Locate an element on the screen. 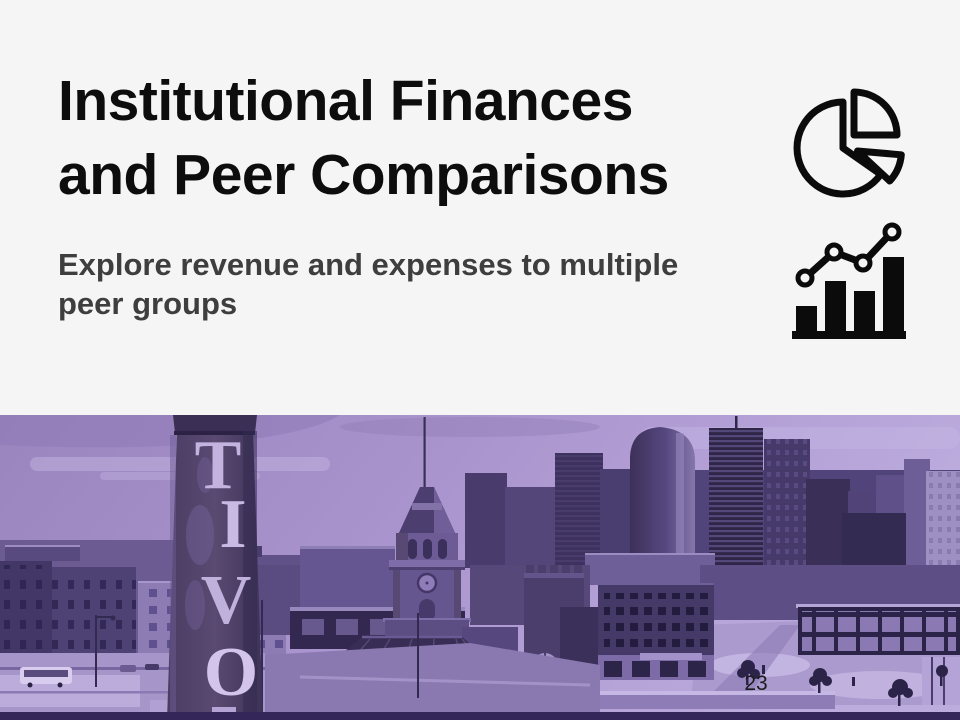  title-line-2: and Peer Comparisons is located at coordinates (363, 175).